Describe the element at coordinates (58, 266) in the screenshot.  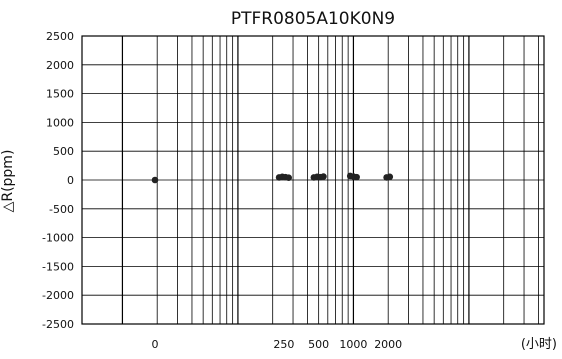
I see `y-tick-label: -1500` at that location.